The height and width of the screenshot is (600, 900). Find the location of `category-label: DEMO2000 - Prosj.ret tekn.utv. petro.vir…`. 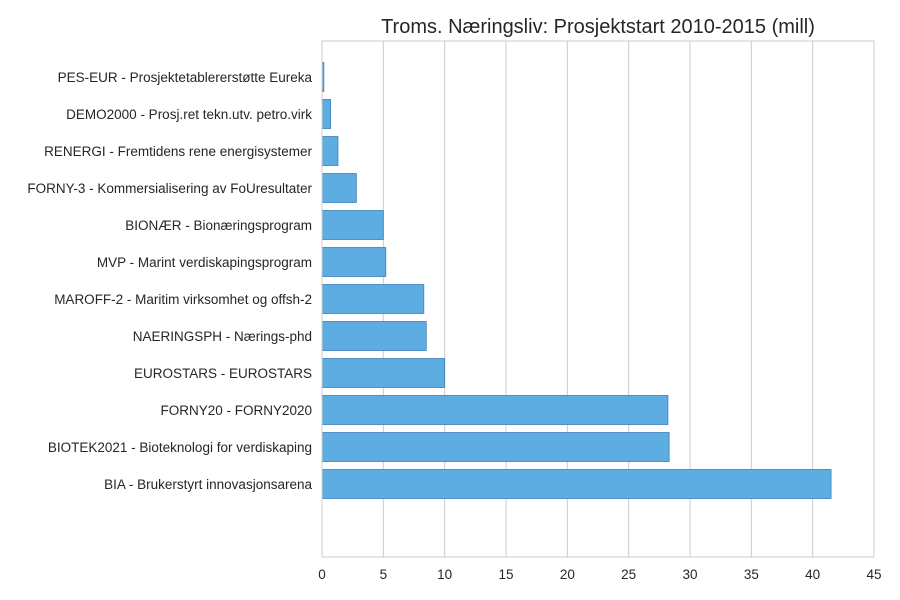

category-label: DEMO2000 - Prosj.ret tekn.utv. petro.vir… is located at coordinates (189, 114).